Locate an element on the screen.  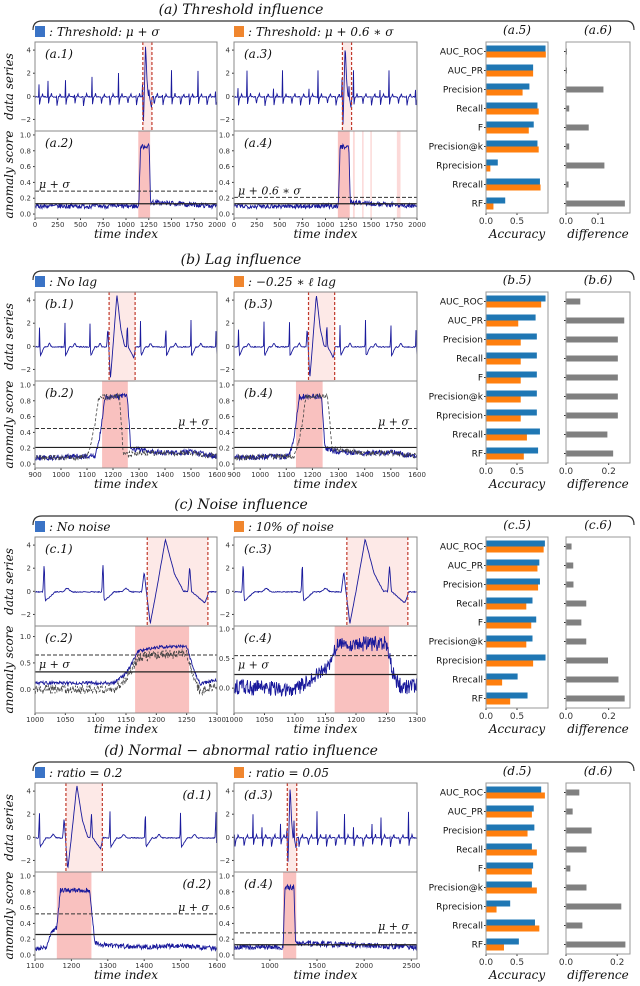
panel-label: (c.1) is located at coordinates (59, 549).